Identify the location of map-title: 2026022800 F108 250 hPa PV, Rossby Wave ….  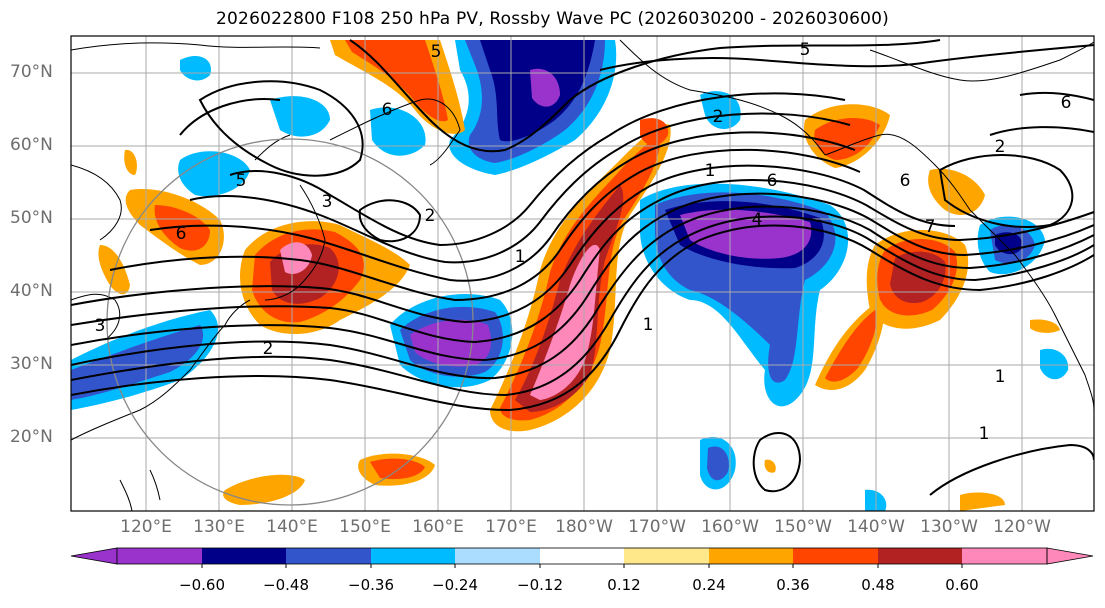
(552, 19).